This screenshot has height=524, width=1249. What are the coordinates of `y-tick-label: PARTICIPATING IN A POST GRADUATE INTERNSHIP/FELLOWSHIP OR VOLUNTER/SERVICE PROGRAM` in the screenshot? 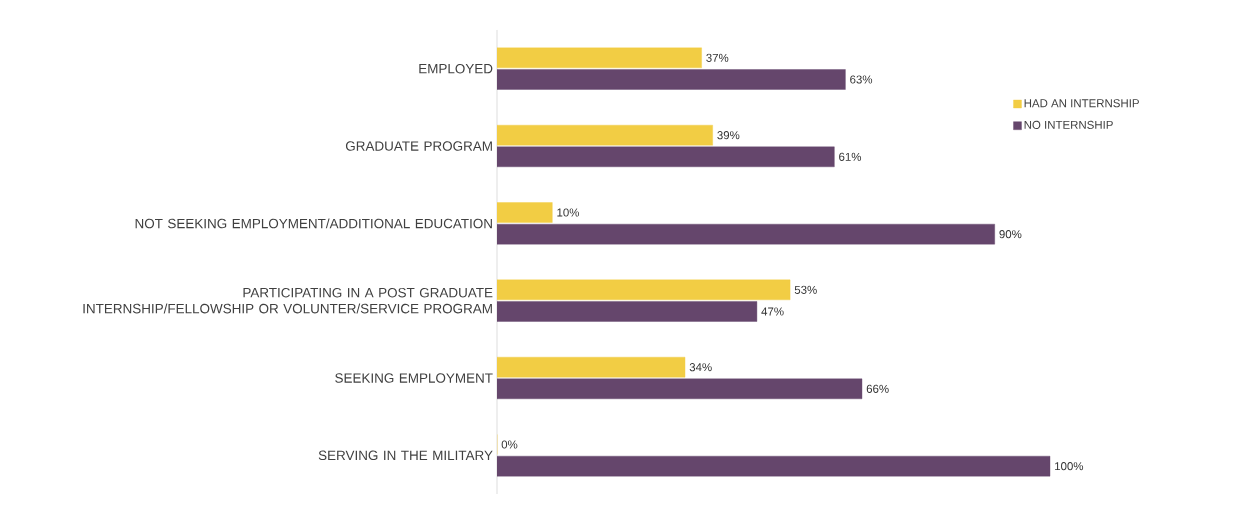 It's located at (288, 300).